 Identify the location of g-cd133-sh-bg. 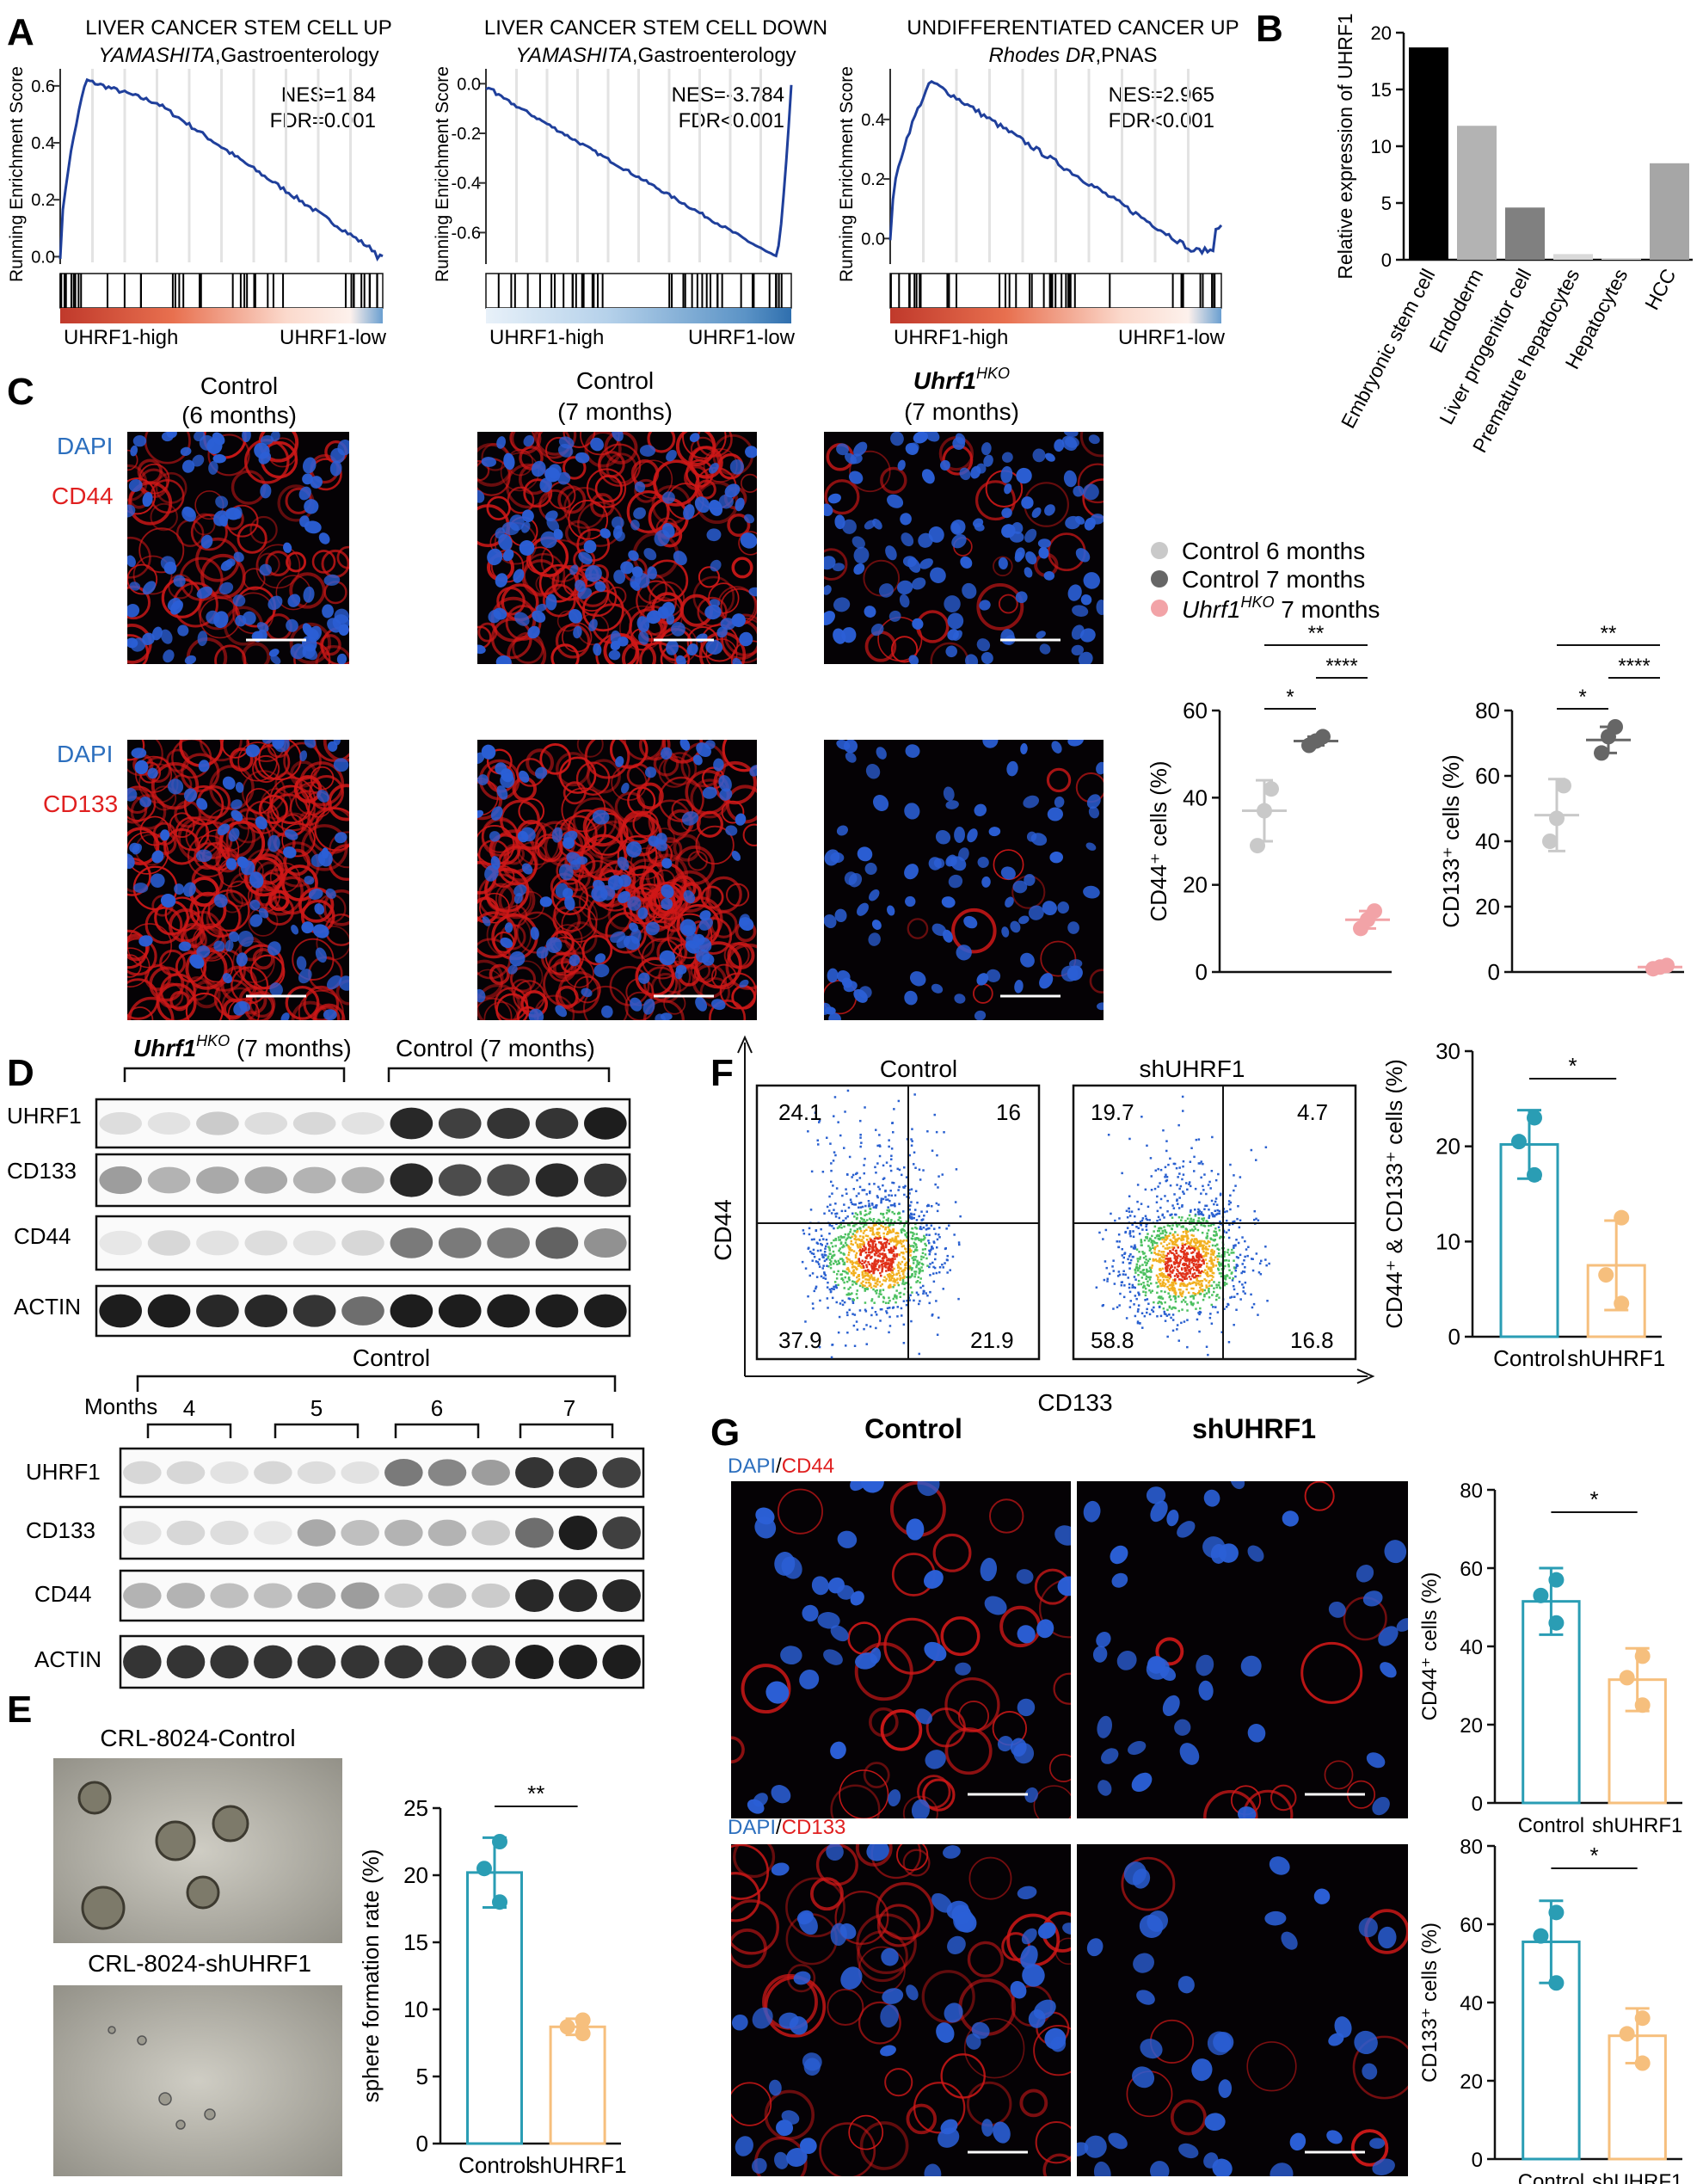
(1243, 2010).